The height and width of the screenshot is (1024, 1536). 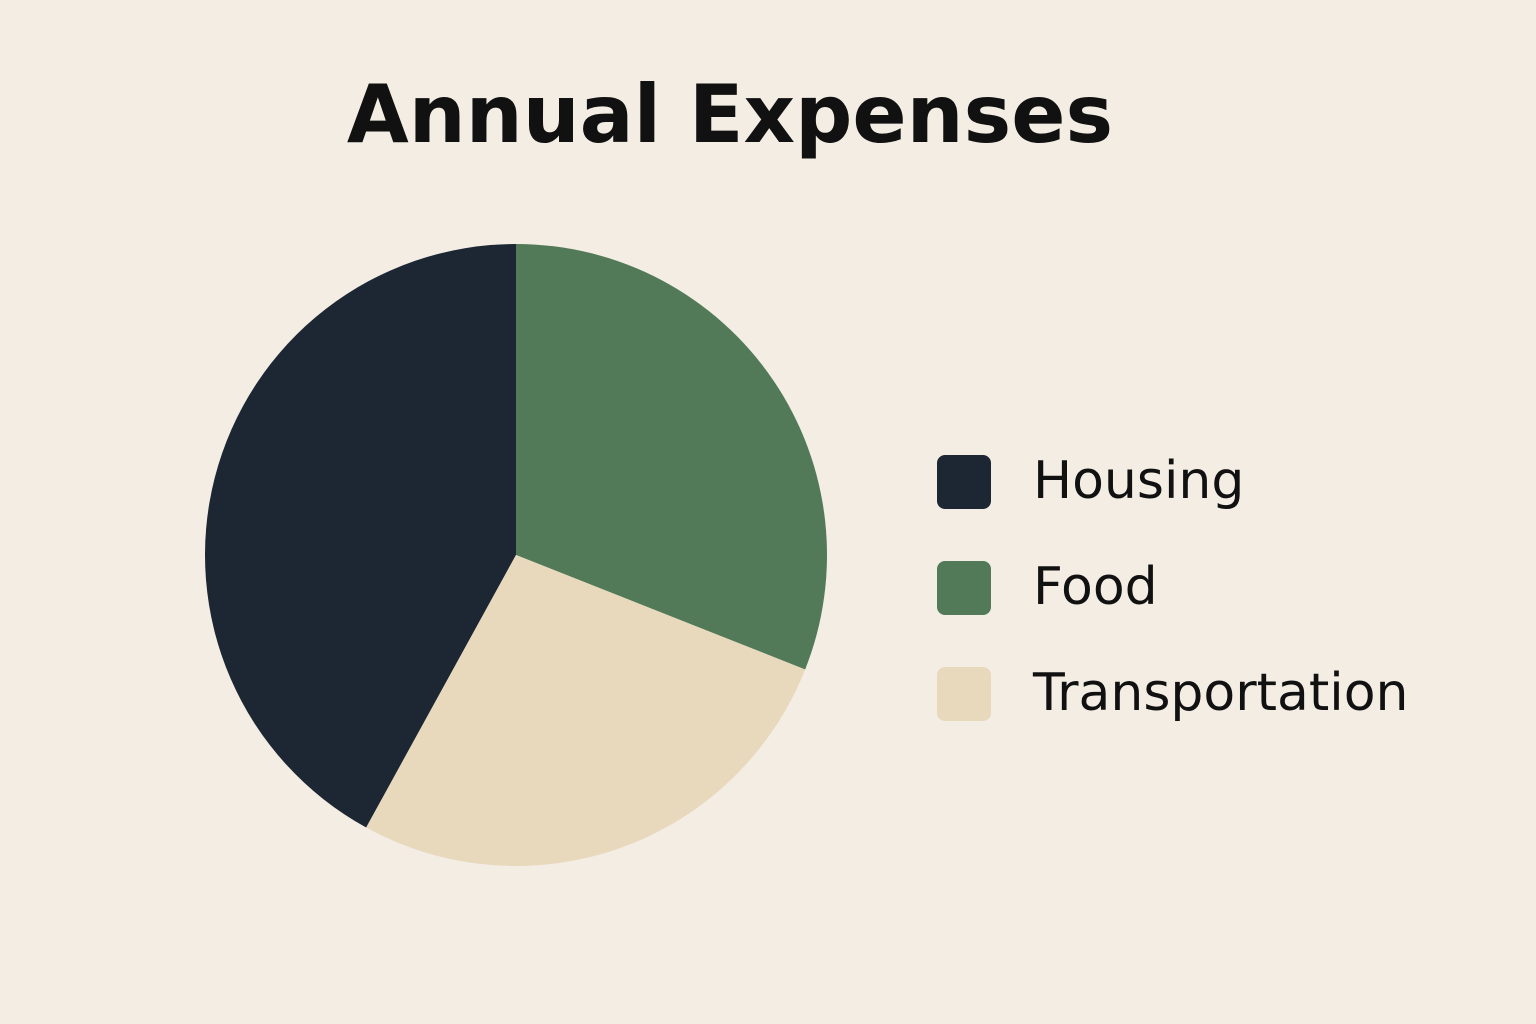 What do you see at coordinates (1138, 481) in the screenshot?
I see `legend-label: Housing` at bounding box center [1138, 481].